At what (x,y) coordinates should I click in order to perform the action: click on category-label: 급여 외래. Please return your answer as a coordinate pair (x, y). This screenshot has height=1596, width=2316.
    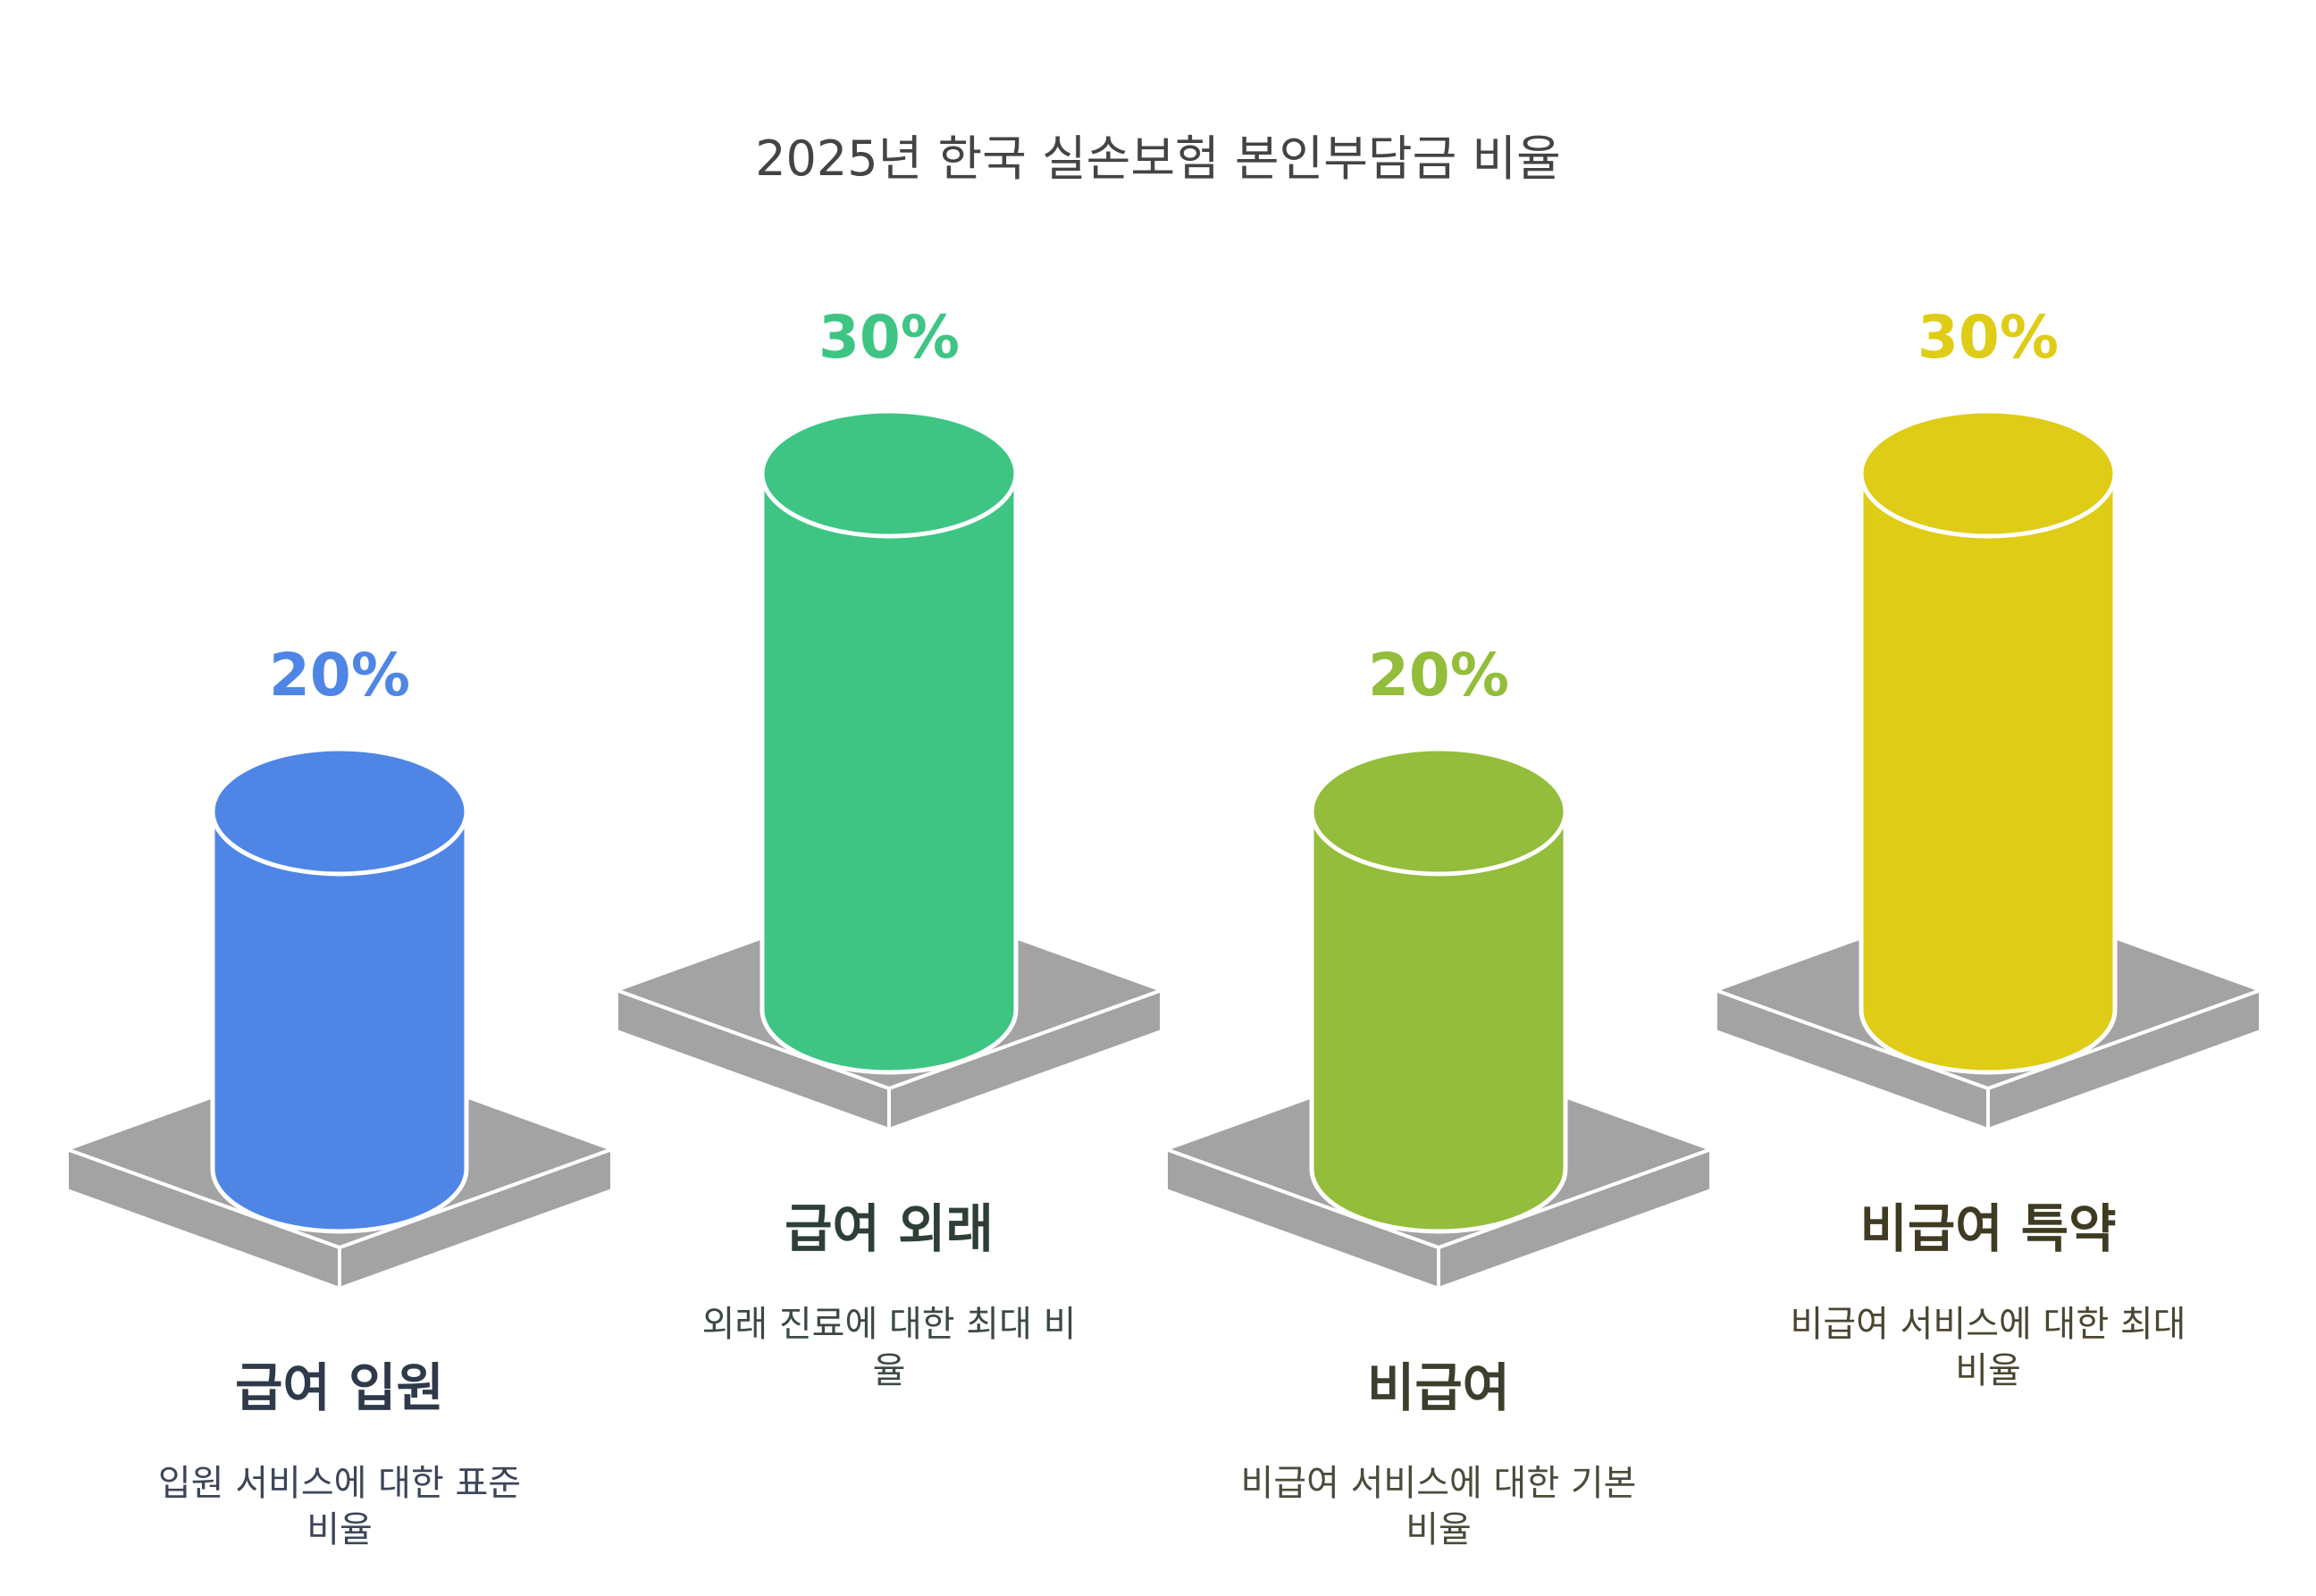
    Looking at the image, I should click on (889, 1228).